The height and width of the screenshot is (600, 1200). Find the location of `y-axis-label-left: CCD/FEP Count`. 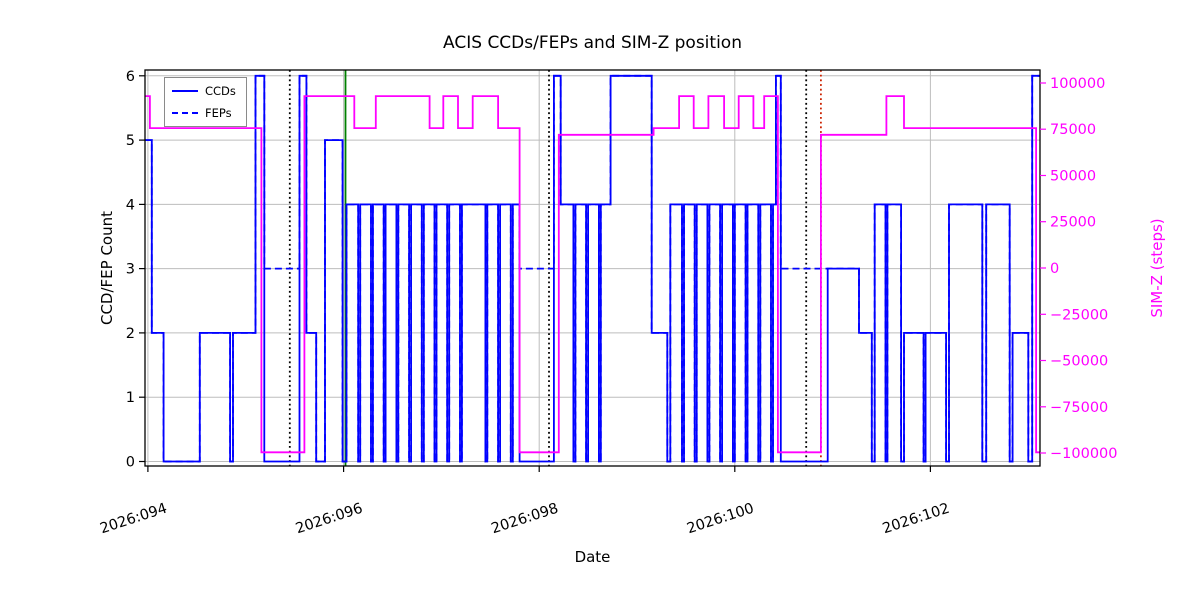

y-axis-label-left: CCD/FEP Count is located at coordinates (107, 268).